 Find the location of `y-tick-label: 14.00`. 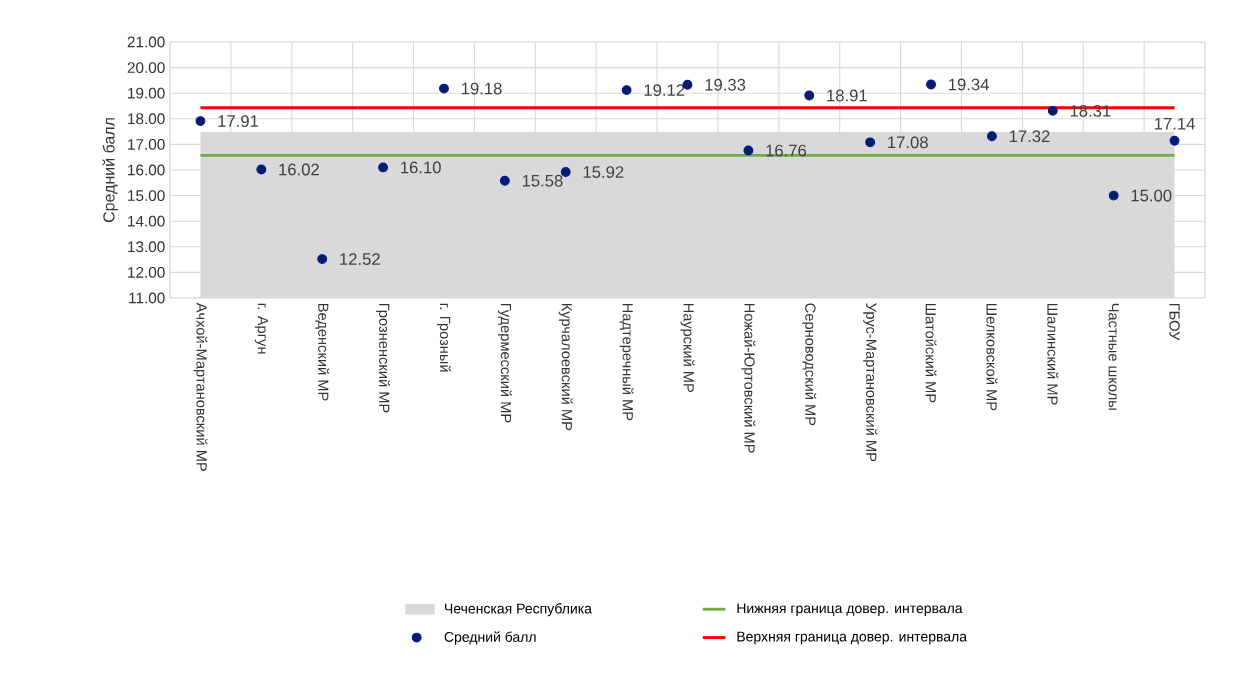

y-tick-label: 14.00 is located at coordinates (146, 221).